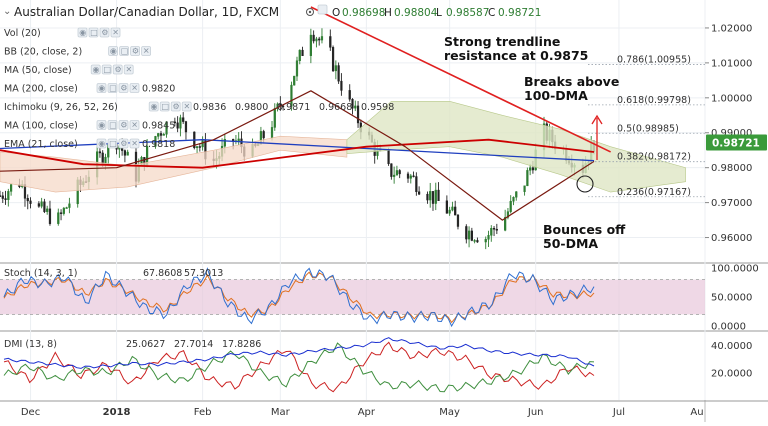 This screenshot has width=768, height=426. What do you see at coordinates (297, 153) in the screenshot?
I see `ma-100-line` at bounding box center [297, 153].